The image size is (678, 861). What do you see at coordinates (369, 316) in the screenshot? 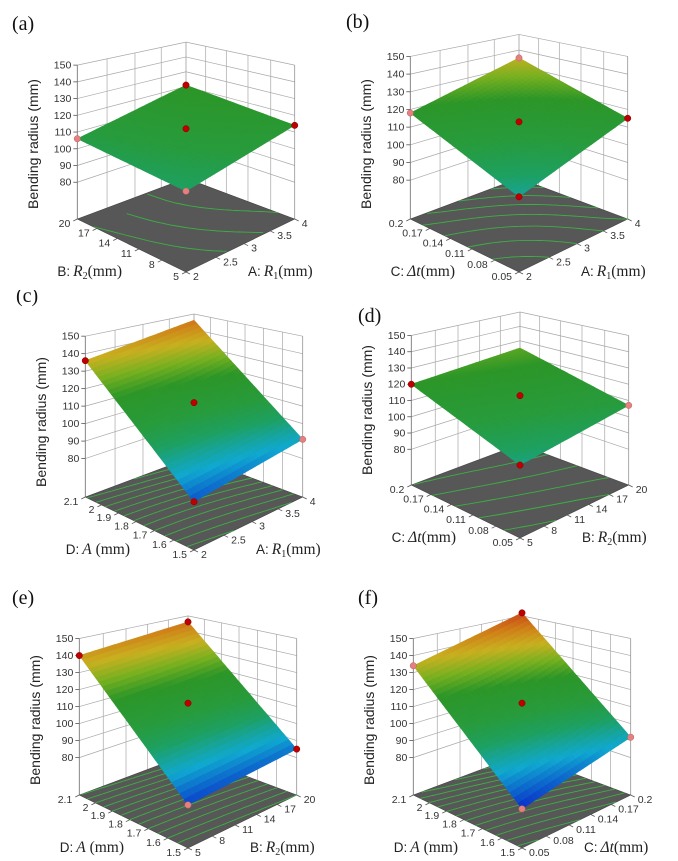
I see `panel-label: (d)` at bounding box center [369, 316].